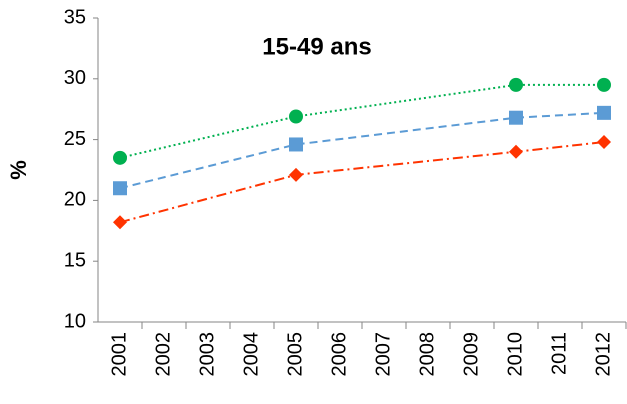  Describe the element at coordinates (18, 170) in the screenshot. I see `y-axis-label: %` at that location.